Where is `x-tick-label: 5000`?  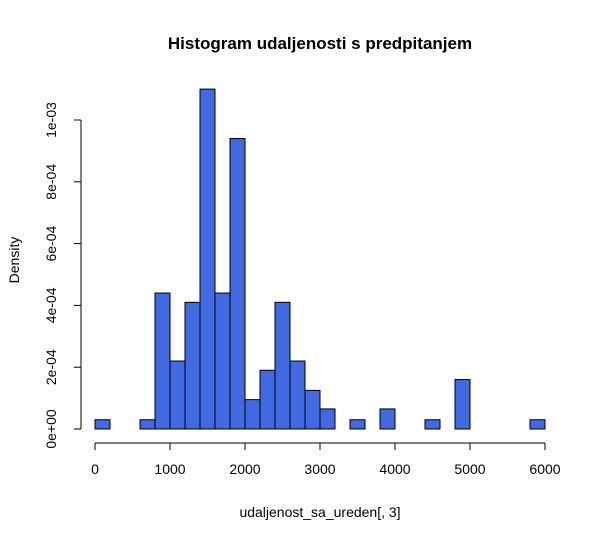 x-tick-label: 5000 is located at coordinates (469, 469).